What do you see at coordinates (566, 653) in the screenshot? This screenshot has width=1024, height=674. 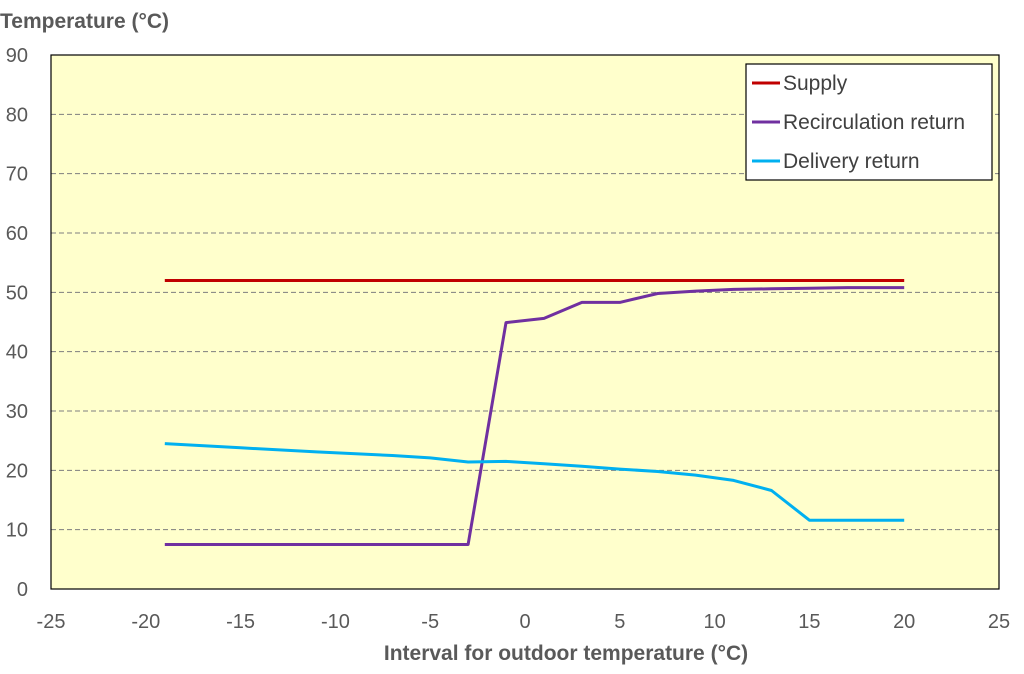 I see `x-axis-title: Interval for outdoor temperature (°C)` at bounding box center [566, 653].